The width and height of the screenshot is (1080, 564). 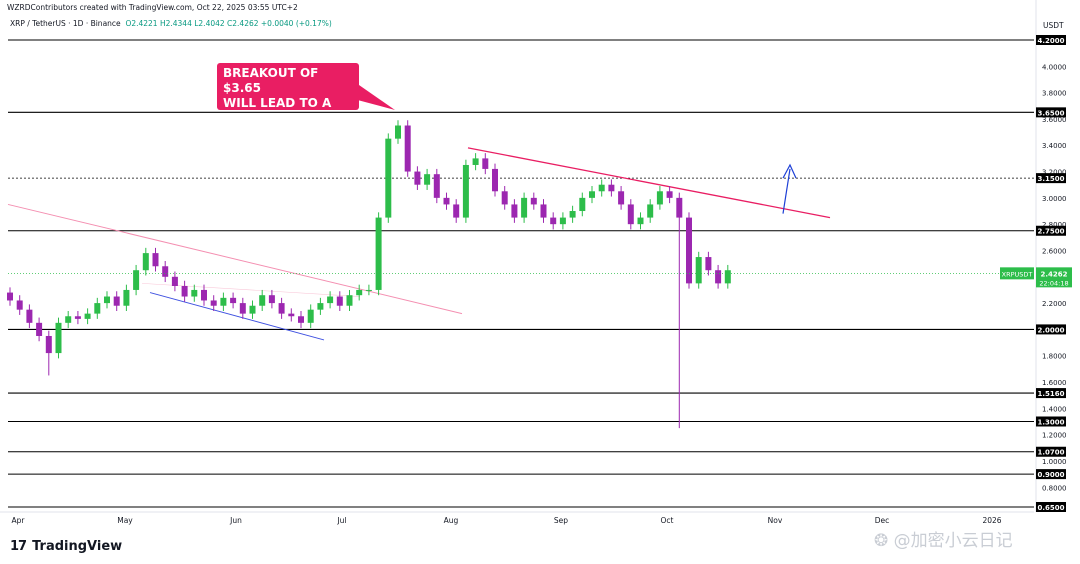 I want to click on level-tag-label: 0.6500, so click(x=1050, y=508).